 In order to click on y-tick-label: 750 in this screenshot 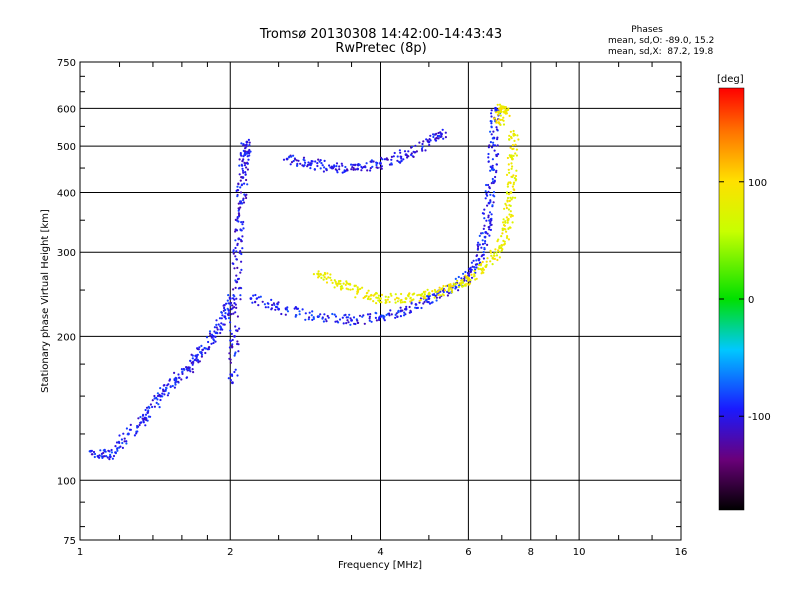, I will do `click(66, 63)`.